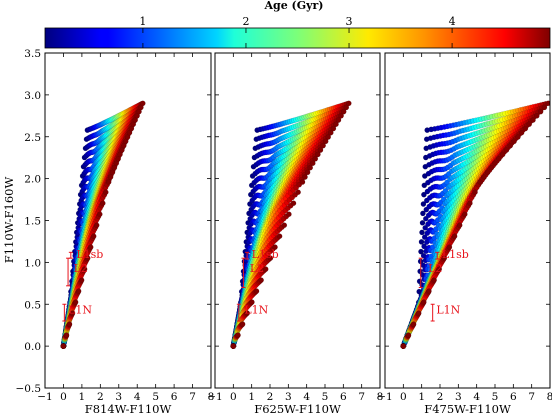 The image size is (552, 418). What do you see at coordinates (245, 21) in the screenshot?
I see `colorbar-tick-label: 2` at bounding box center [245, 21].